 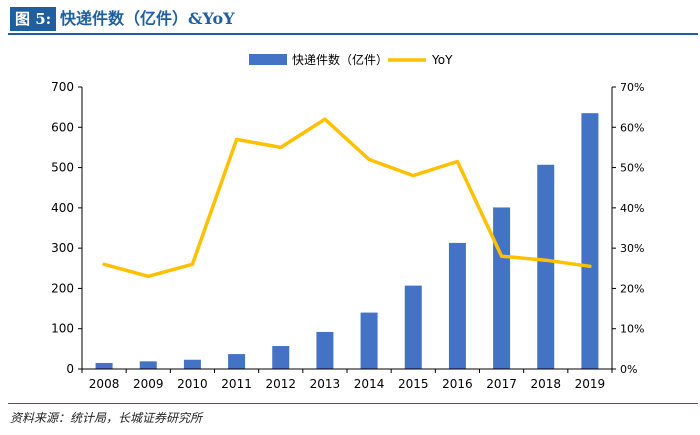 I want to click on figure-header: 图 5: 快递件数（亿件）&YoY, so click(x=350, y=17).